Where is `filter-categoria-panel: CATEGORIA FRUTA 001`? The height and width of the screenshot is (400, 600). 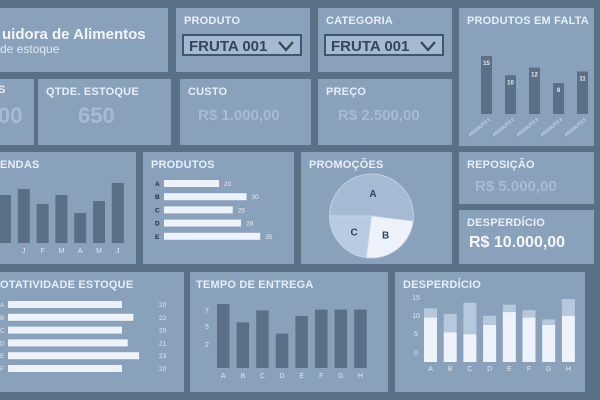 filter-categoria-panel: CATEGORIA FRUTA 001 is located at coordinates (385, 40).